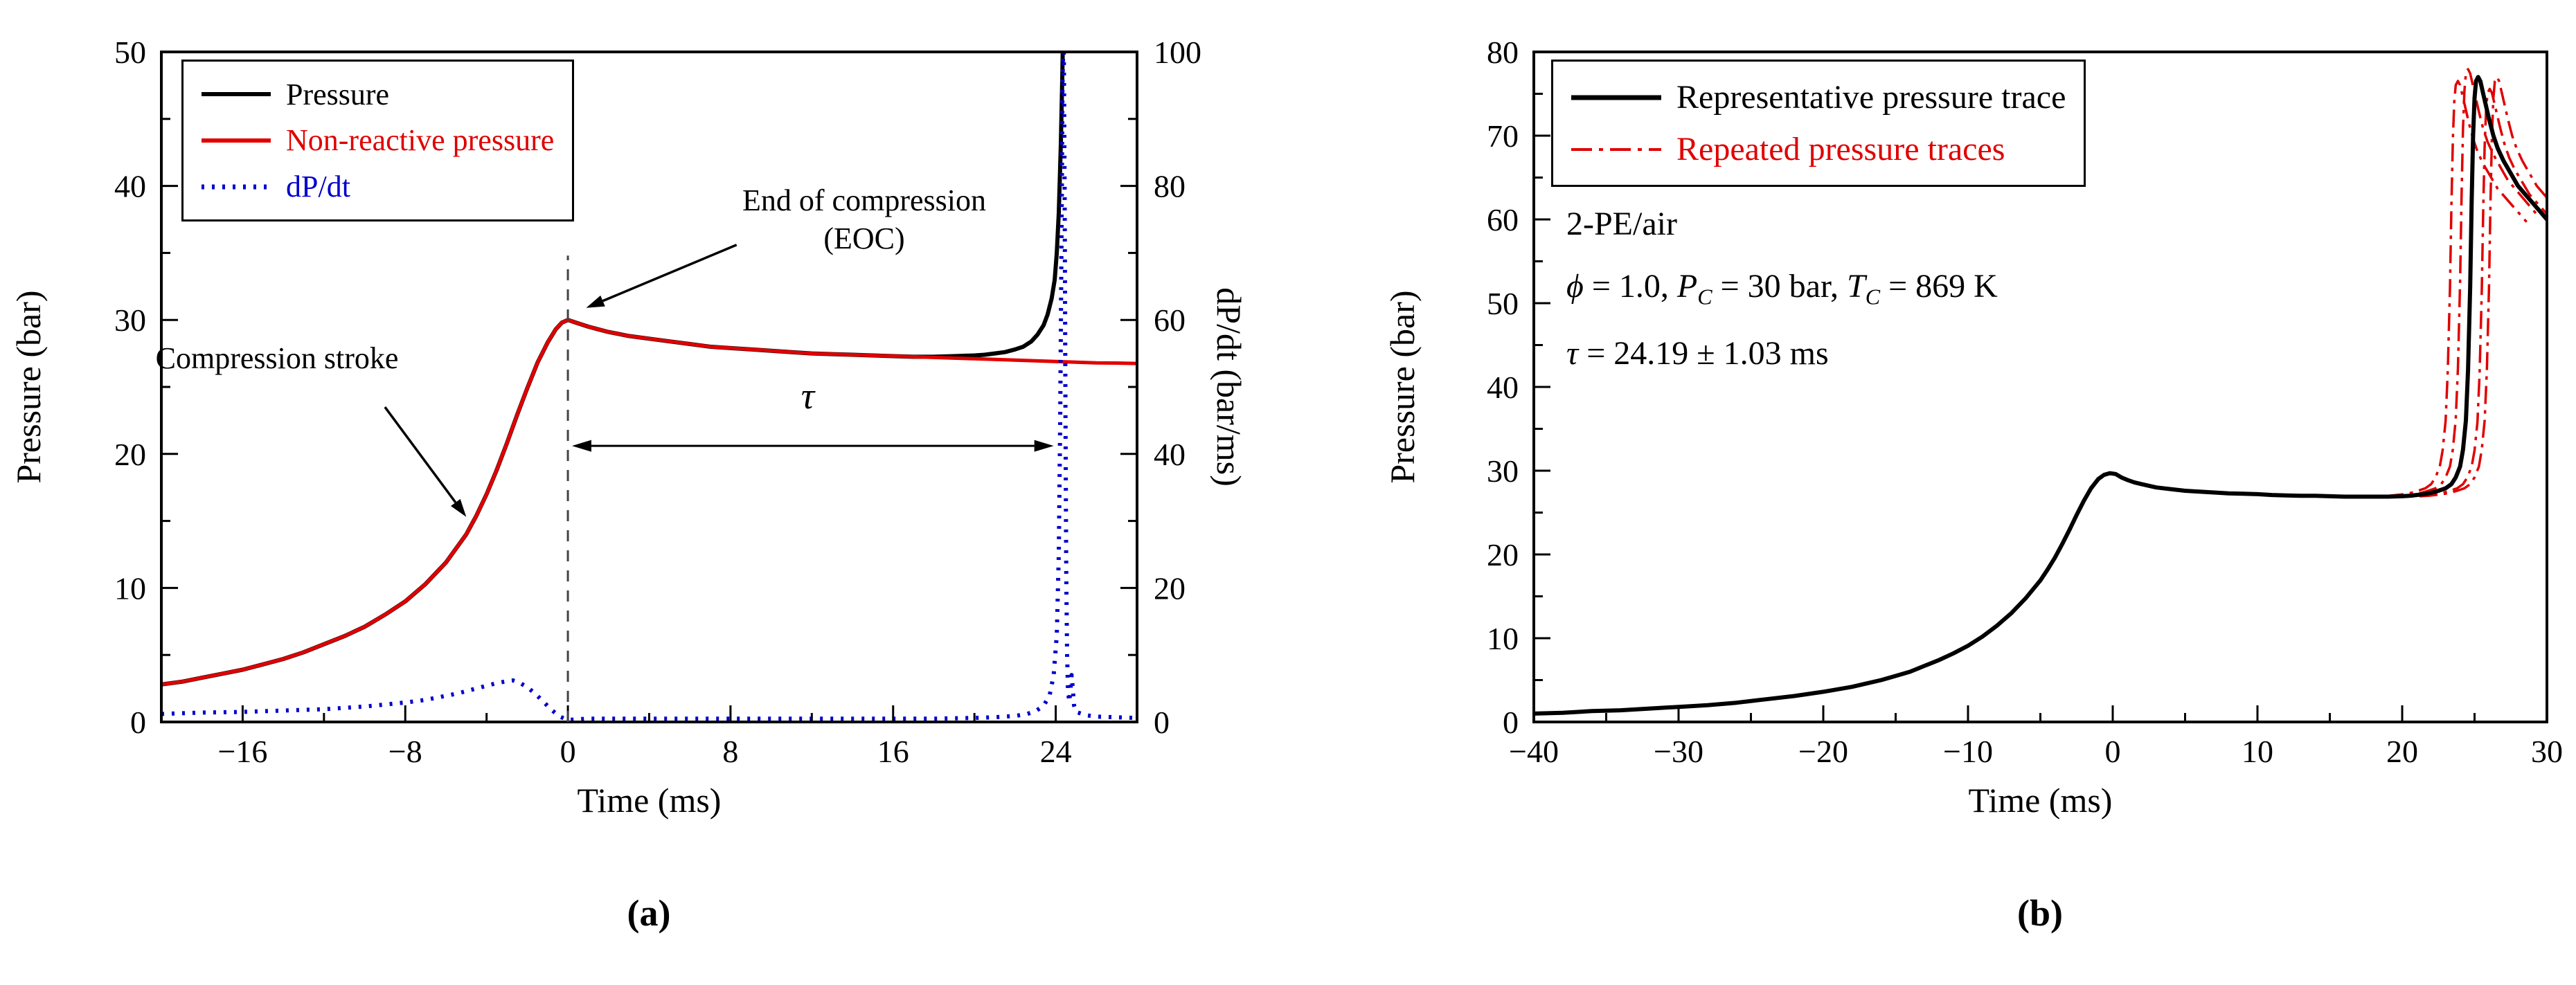  Describe the element at coordinates (1573, 353) in the screenshot. I see `tau-symbol: τ` at that location.